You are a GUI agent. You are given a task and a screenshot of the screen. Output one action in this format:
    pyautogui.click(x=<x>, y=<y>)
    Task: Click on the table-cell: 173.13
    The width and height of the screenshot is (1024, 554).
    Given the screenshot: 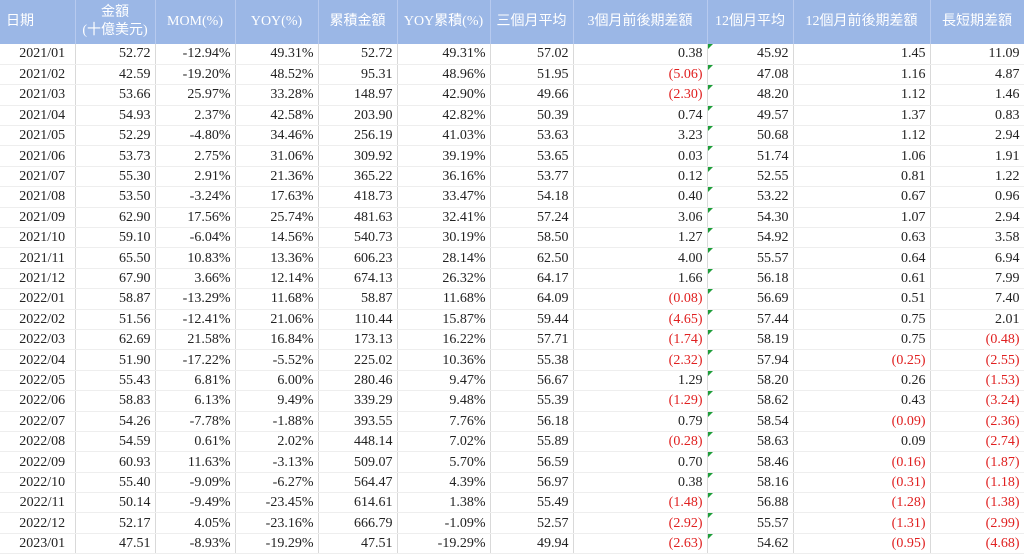 What is the action you would take?
    pyautogui.click(x=358, y=340)
    